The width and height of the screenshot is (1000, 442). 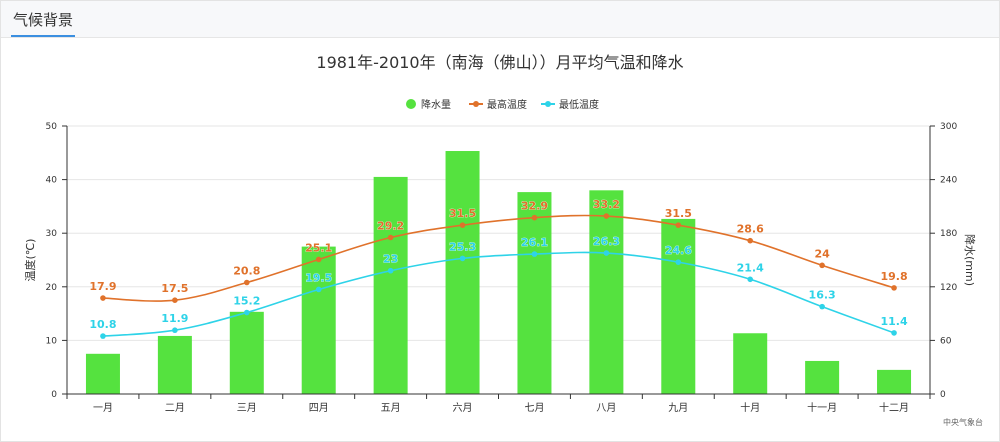 I want to click on data-label-min-temp: 11.9, so click(x=174, y=318).